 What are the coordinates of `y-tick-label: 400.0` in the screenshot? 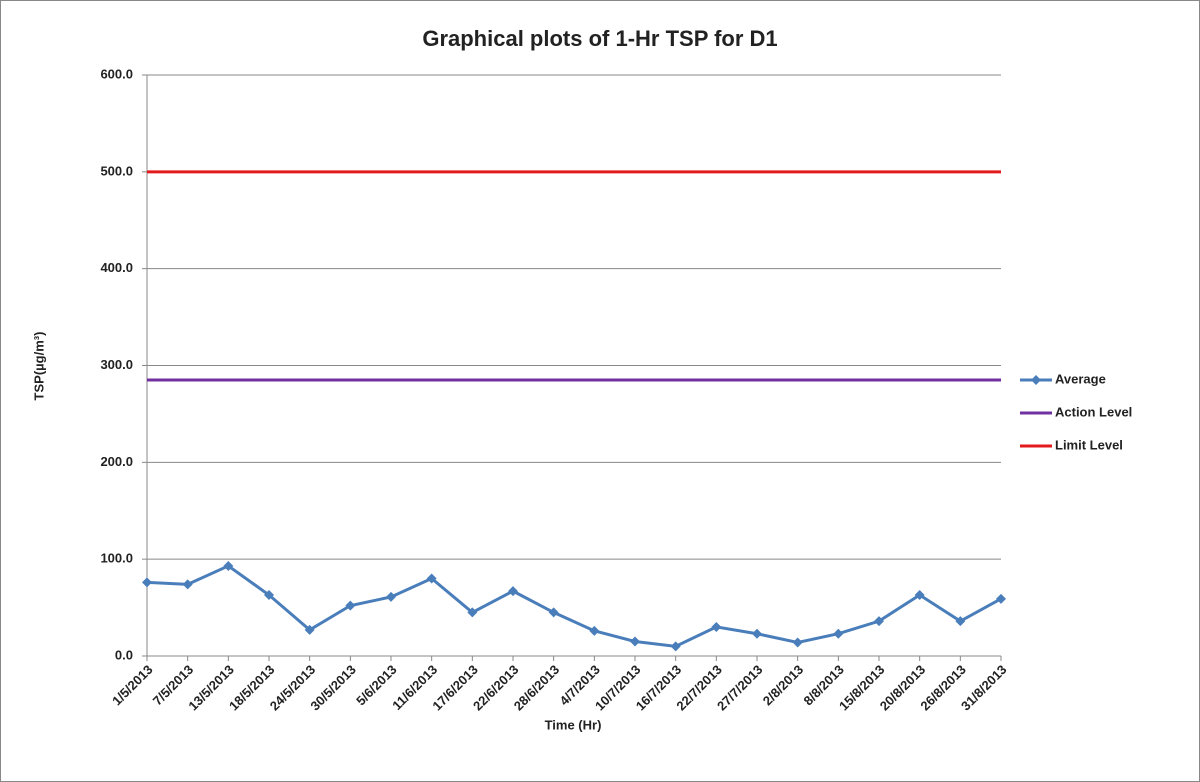 It's located at (116, 267).